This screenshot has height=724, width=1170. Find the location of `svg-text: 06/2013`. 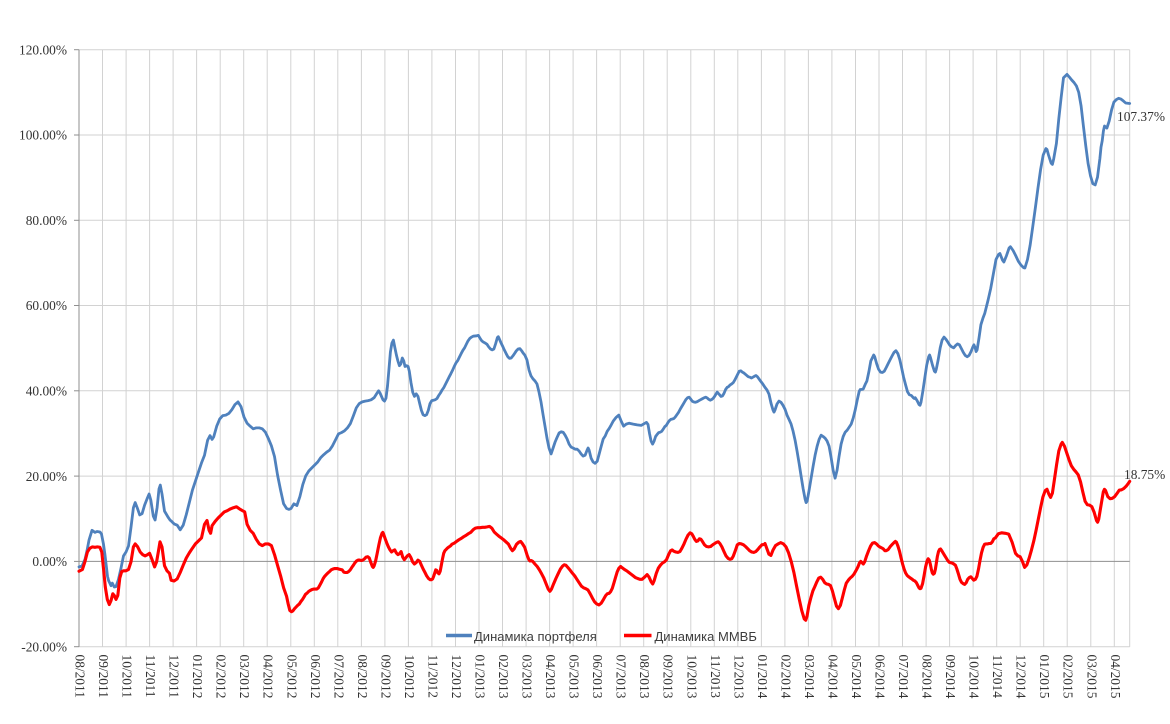

svg-text: 06/2013 is located at coordinates (597, 677).